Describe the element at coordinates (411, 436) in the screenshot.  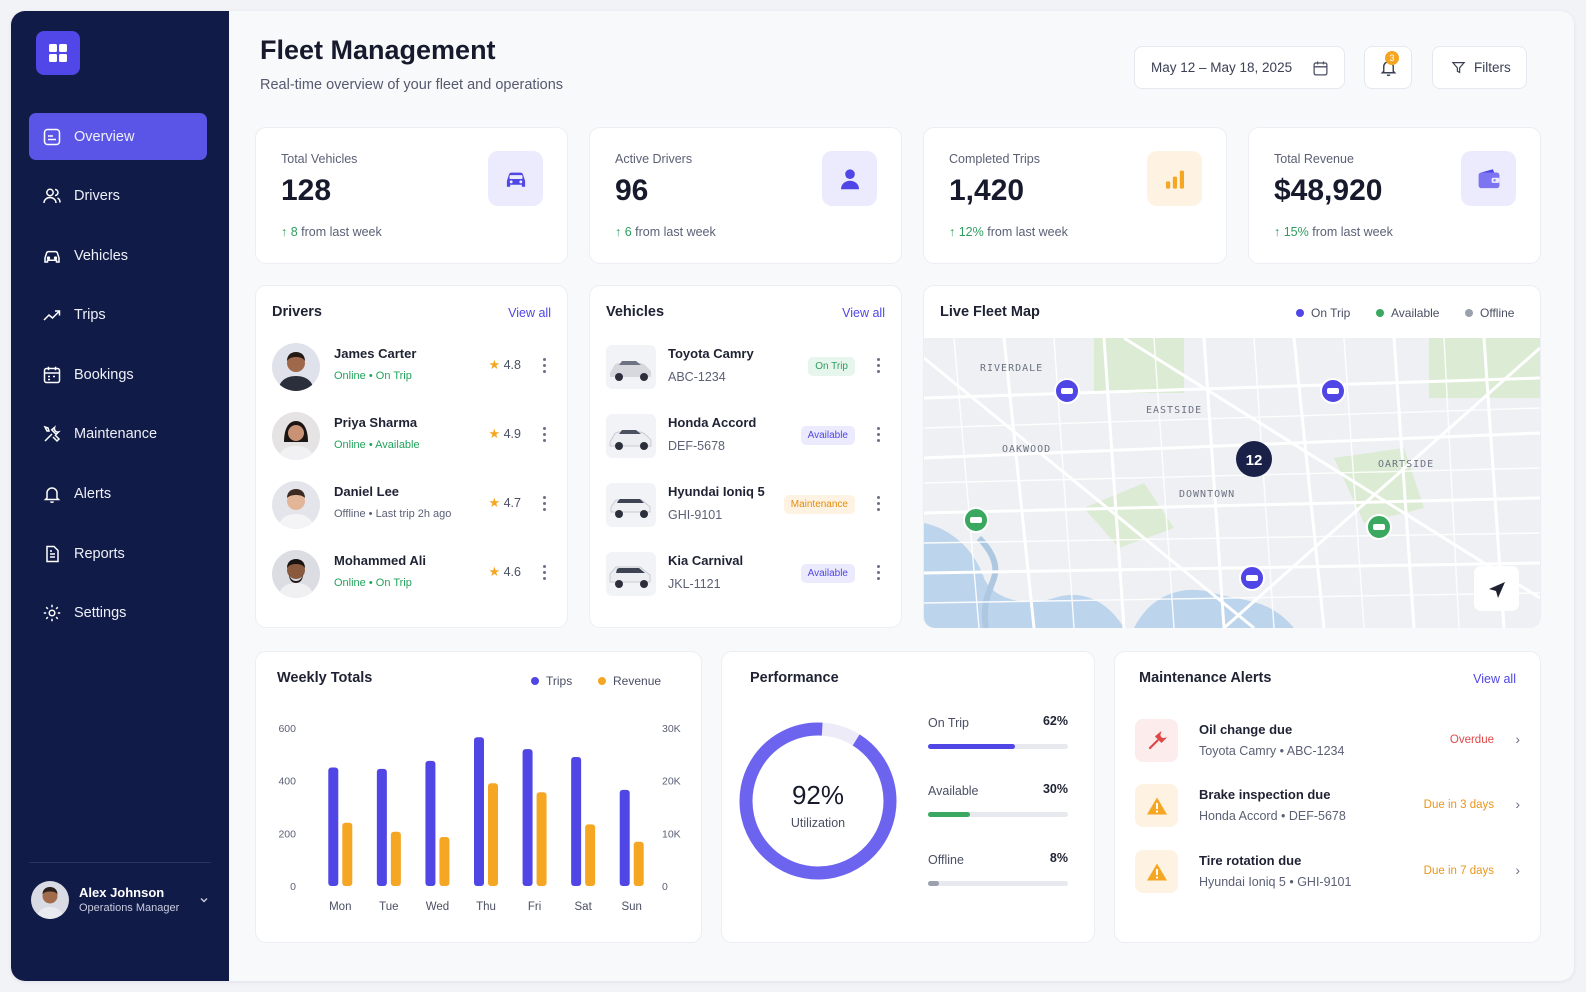
I see `list-item: Priya Sharma Online • Available ★ 4.9` at that location.